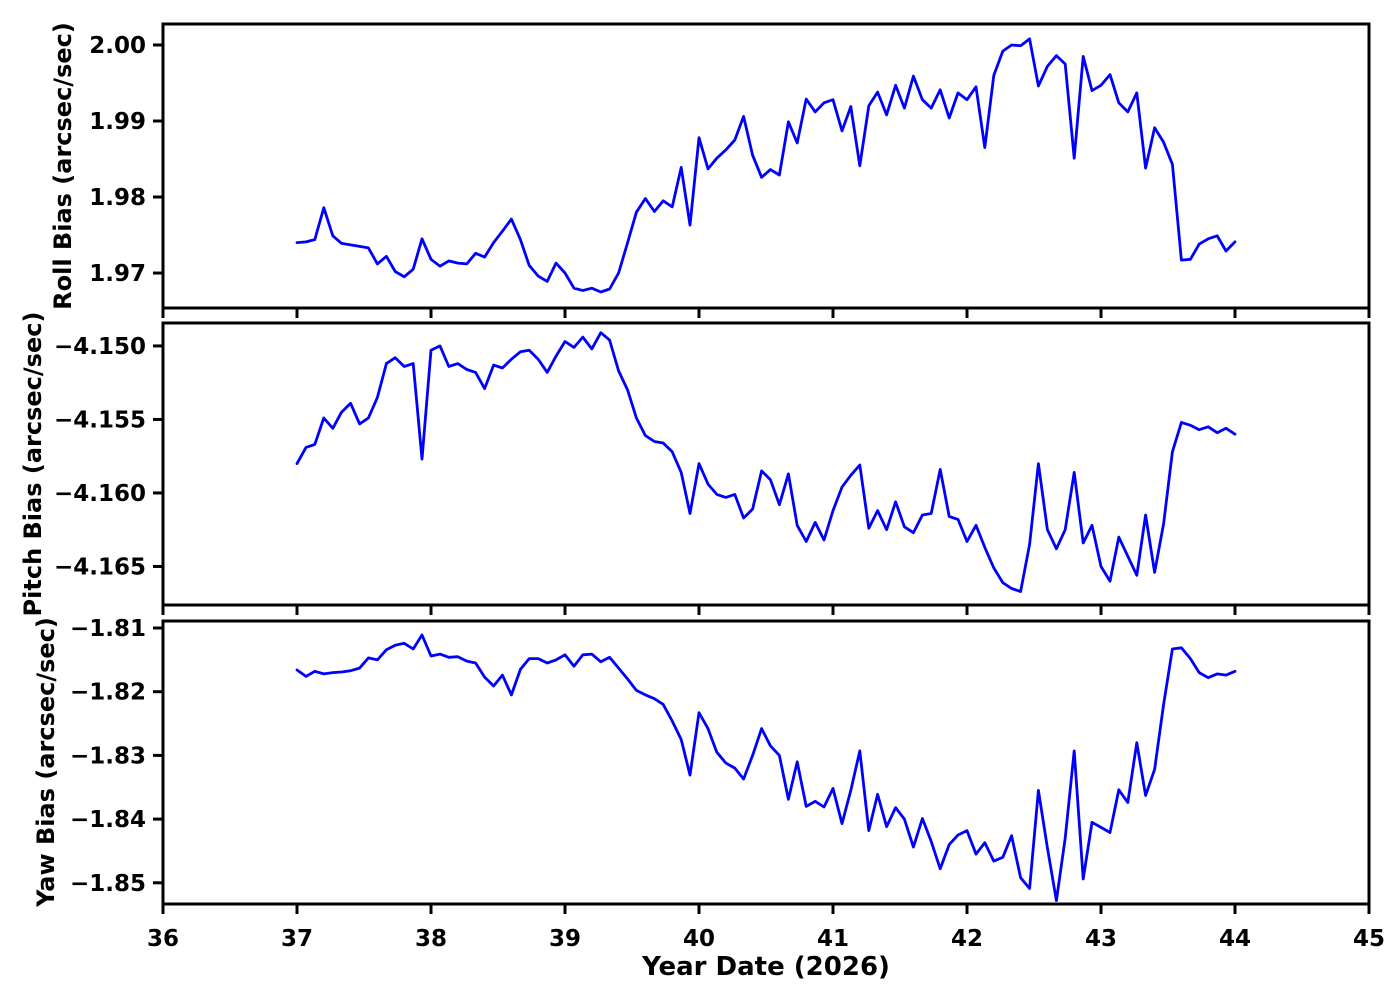 The image size is (1400, 1000). What do you see at coordinates (63, 166) in the screenshot?
I see `roll-bias-y-axis-label: Roll Bias (arcsec/sec)` at bounding box center [63, 166].